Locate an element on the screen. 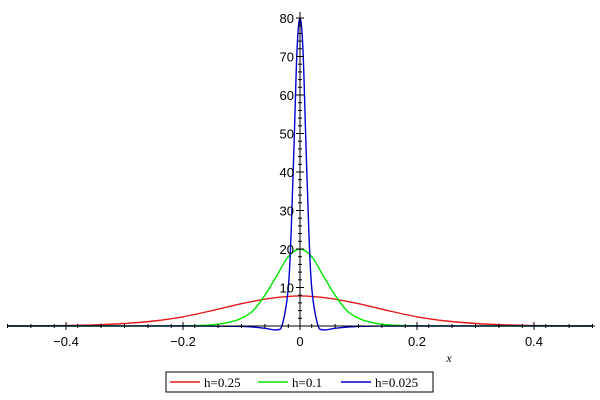 Image resolution: width=600 pixels, height=400 pixels. x-tick-label: −0.4 is located at coordinates (66, 341).